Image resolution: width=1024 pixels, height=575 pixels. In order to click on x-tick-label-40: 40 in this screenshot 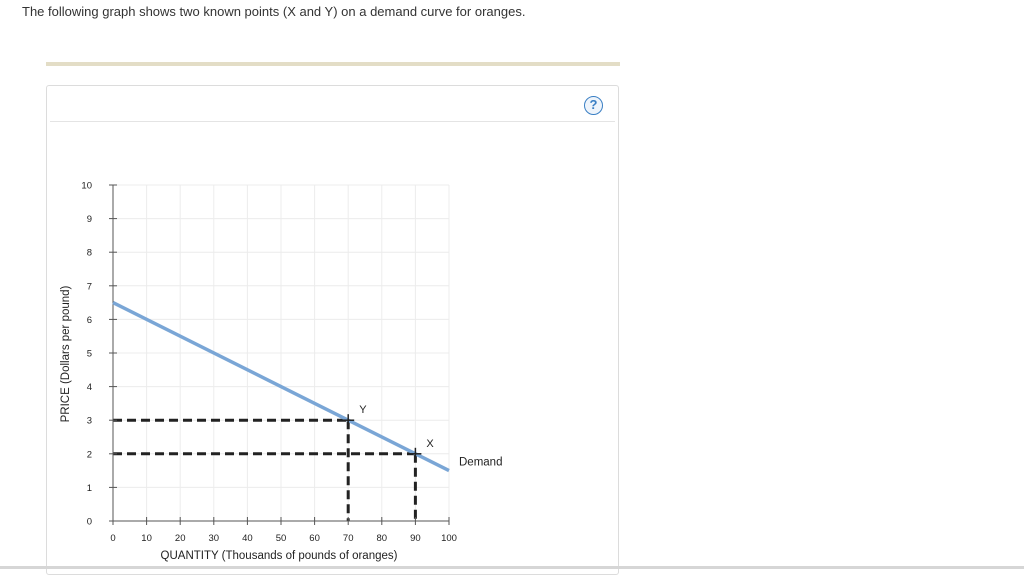, I will do `click(247, 538)`.